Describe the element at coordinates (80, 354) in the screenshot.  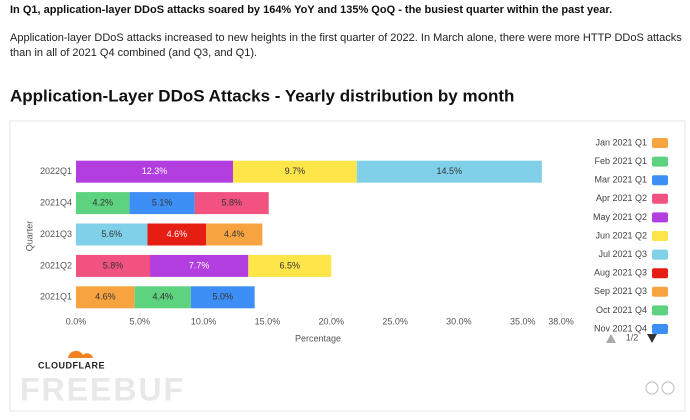
I see `logo-cloud` at that location.